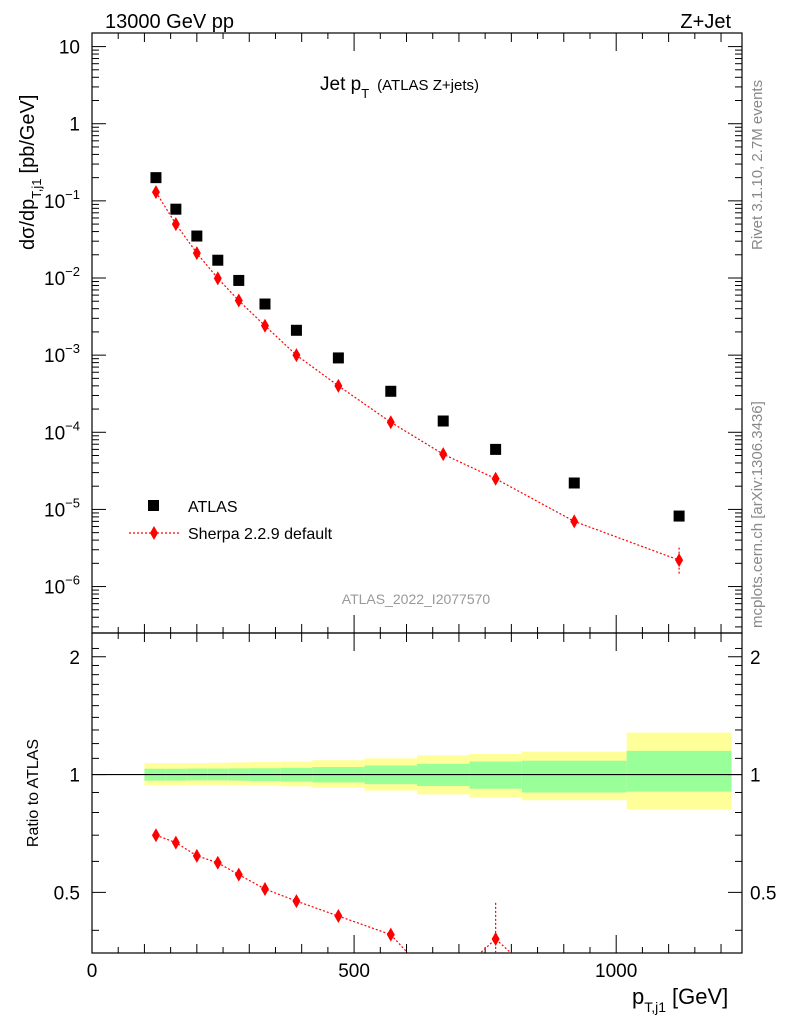  I want to click on main-y-tick-label: 10⁻⁴, so click(62, 431).